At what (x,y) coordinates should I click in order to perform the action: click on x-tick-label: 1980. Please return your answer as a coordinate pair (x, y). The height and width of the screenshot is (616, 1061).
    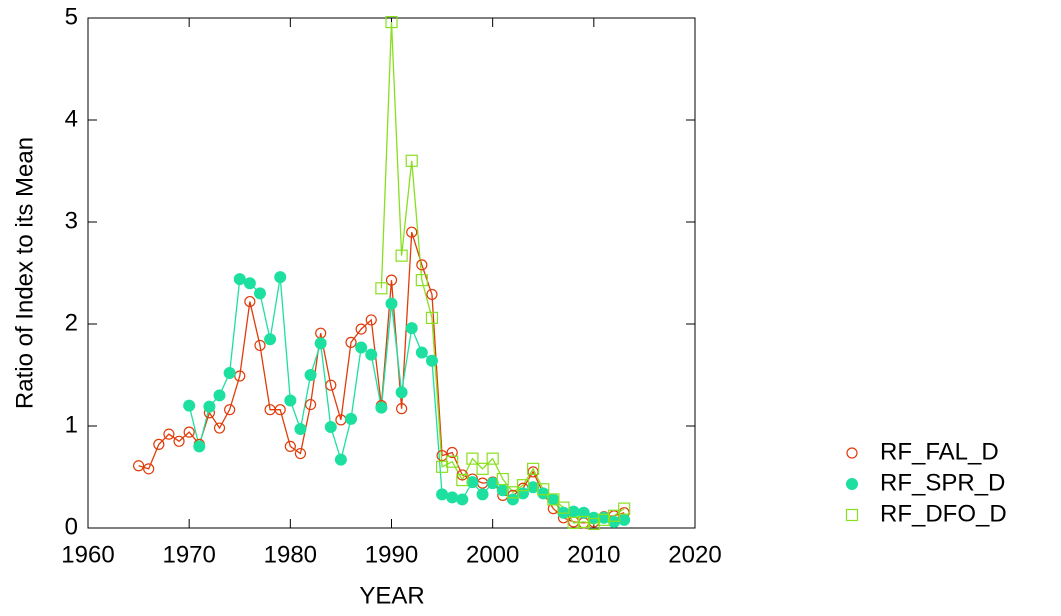
    Looking at the image, I should click on (290, 554).